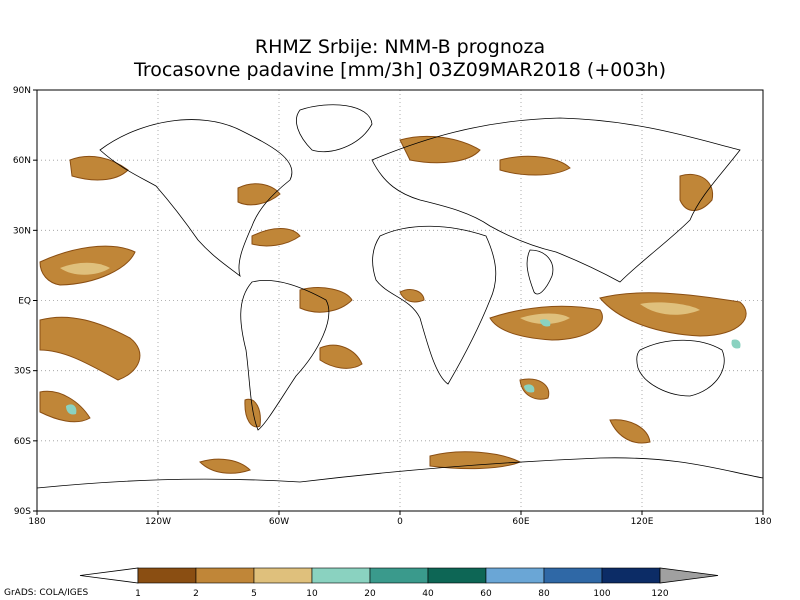  Describe the element at coordinates (659, 594) in the screenshot. I see `colorbar-label: 120` at that location.